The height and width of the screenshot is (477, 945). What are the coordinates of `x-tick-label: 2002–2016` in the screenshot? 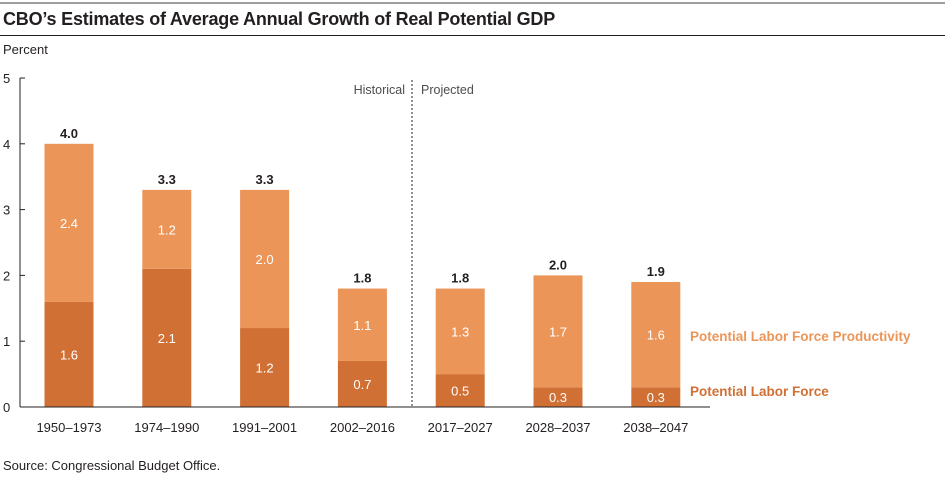 It's located at (362, 427).